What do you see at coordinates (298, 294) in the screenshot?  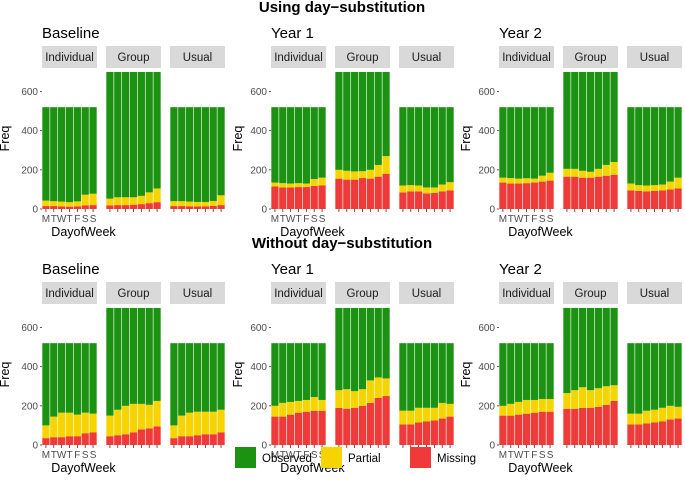 I see `facet-strip-label: Individual` at bounding box center [298, 294].